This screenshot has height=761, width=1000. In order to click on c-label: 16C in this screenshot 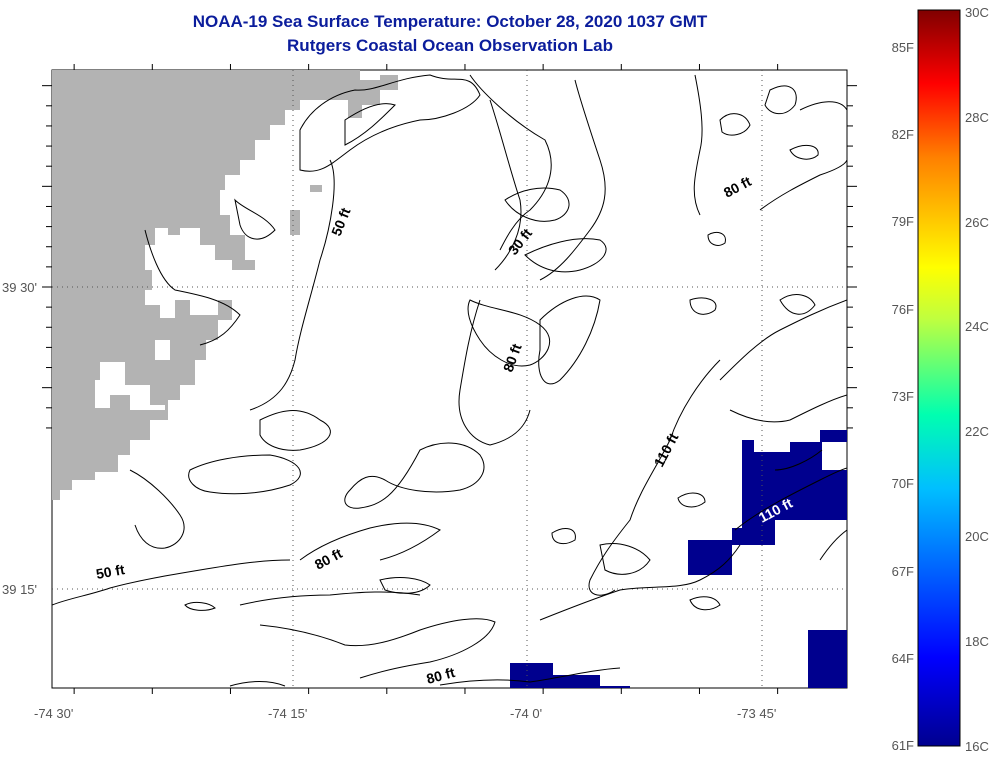, I will do `click(977, 746)`.